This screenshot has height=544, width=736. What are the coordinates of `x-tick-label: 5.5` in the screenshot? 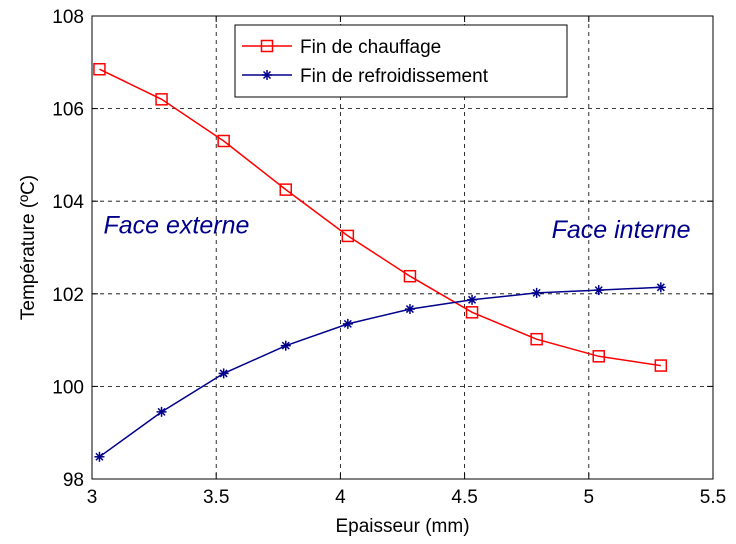 It's located at (713, 497).